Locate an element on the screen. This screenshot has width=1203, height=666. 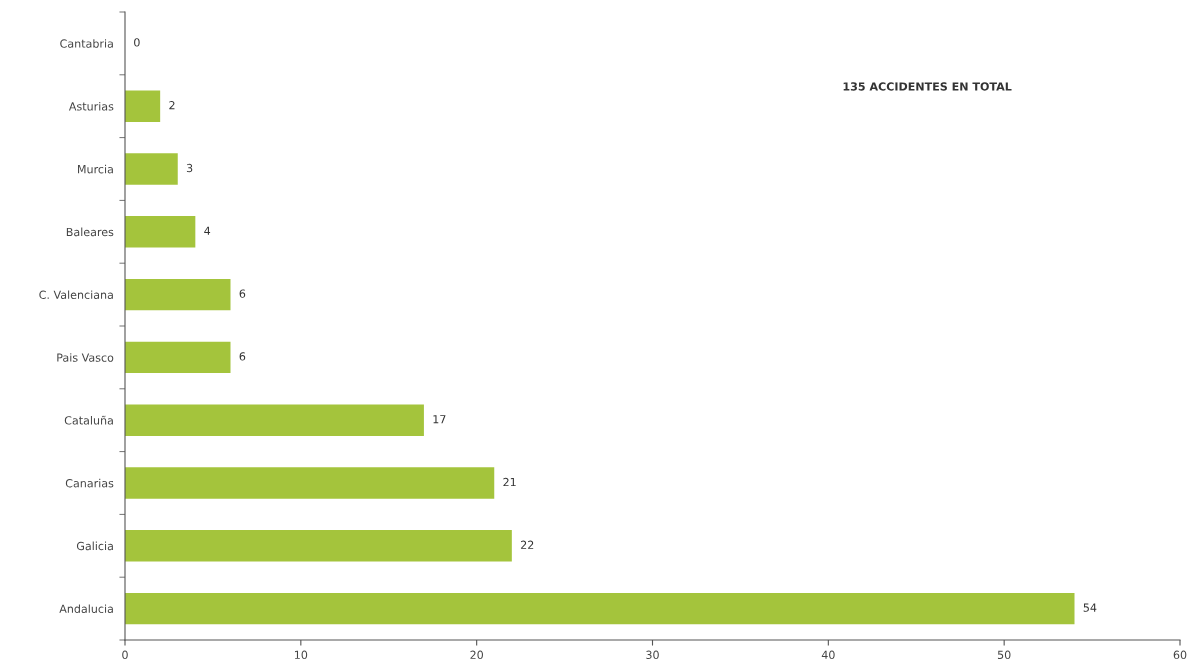
y-tick-label: Canarias is located at coordinates (89, 483).